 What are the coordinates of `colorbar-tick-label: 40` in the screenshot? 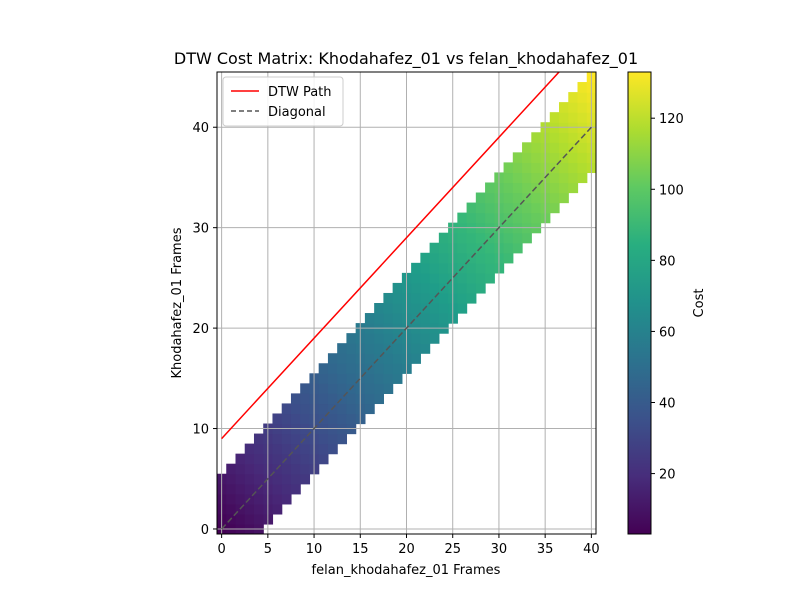 It's located at (667, 404).